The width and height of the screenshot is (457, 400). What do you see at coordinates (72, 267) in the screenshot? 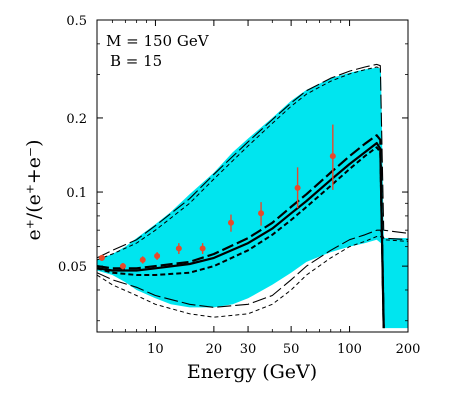
I see `y-tick-label: 0.05` at bounding box center [72, 267].